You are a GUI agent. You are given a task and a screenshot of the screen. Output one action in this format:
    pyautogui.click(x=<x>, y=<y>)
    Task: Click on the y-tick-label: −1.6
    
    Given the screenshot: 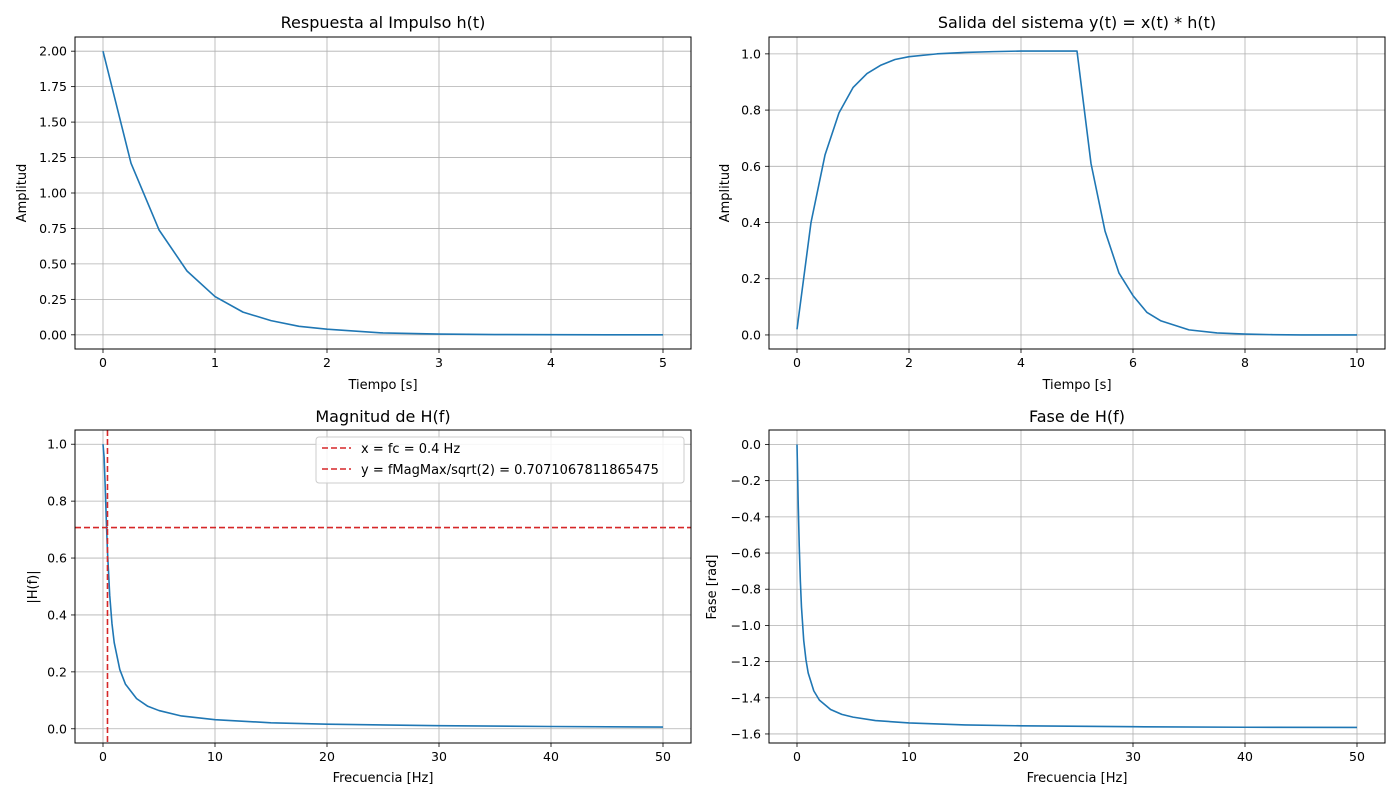 What is the action you would take?
    pyautogui.click(x=746, y=733)
    